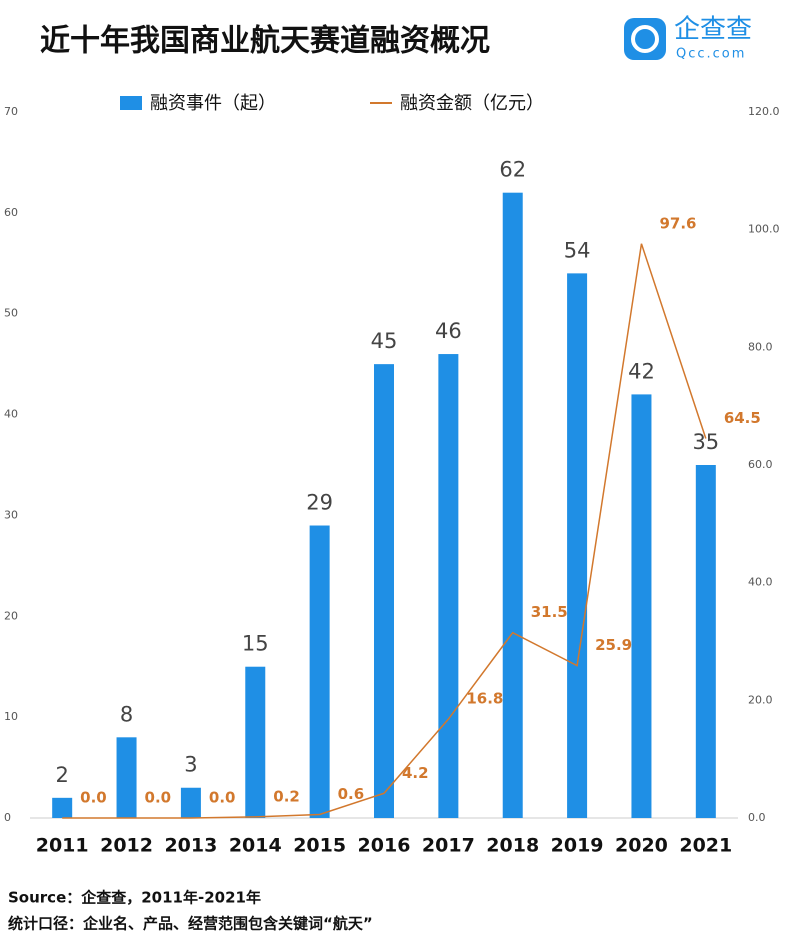  What do you see at coordinates (760, 464) in the screenshot?
I see `y2-tick-label: 60.0` at bounding box center [760, 464].